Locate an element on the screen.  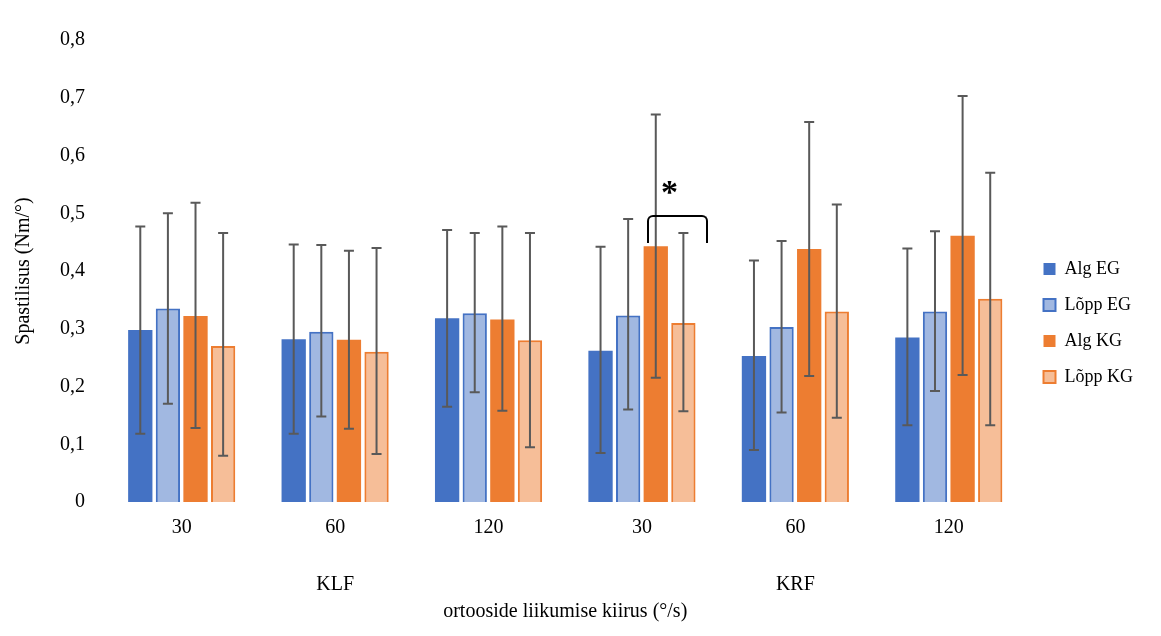
y-tick-label: 0,6 is located at coordinates (72, 153).